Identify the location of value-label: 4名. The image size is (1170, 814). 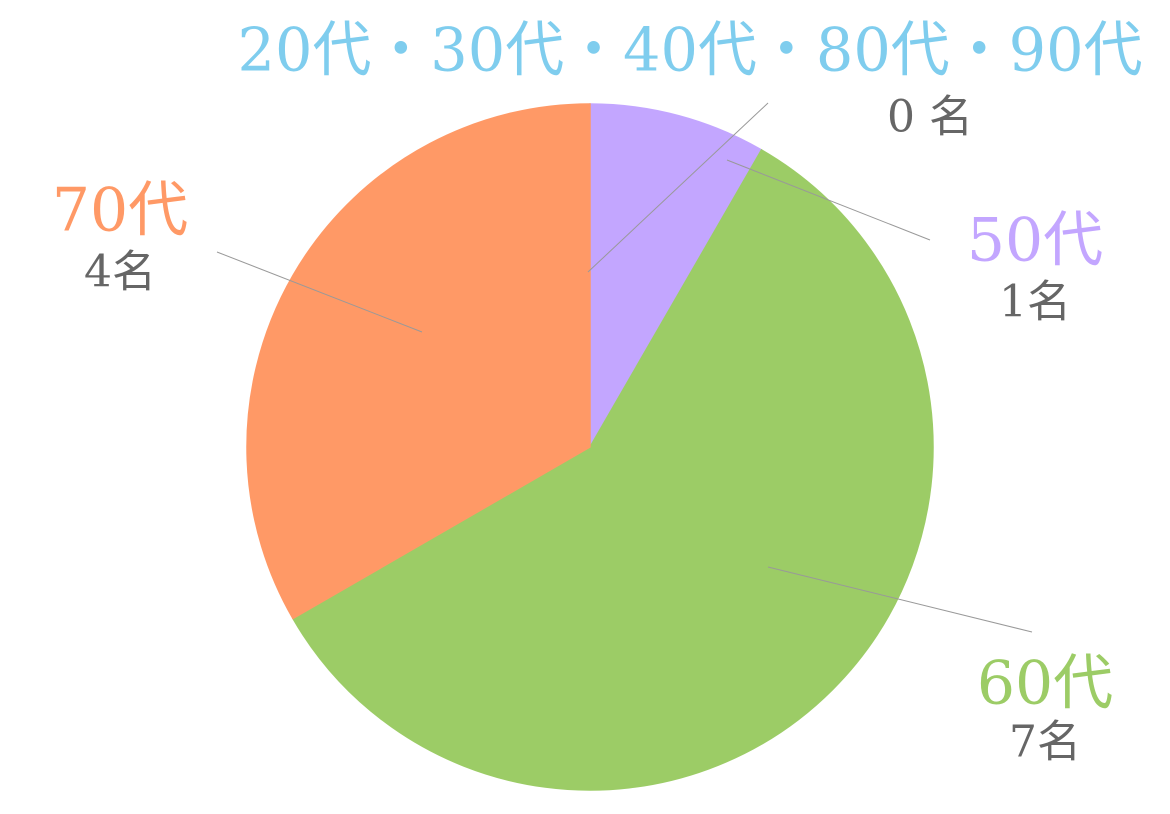
(120, 272).